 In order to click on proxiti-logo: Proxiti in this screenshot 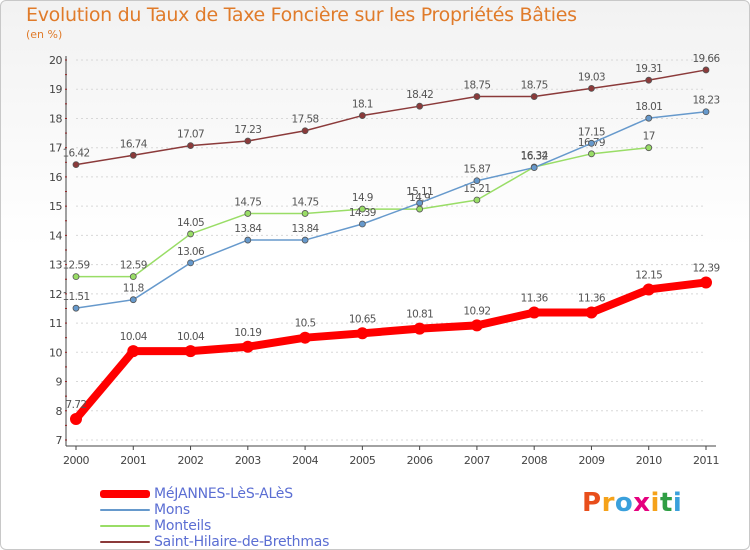, I will do `click(632, 503)`.